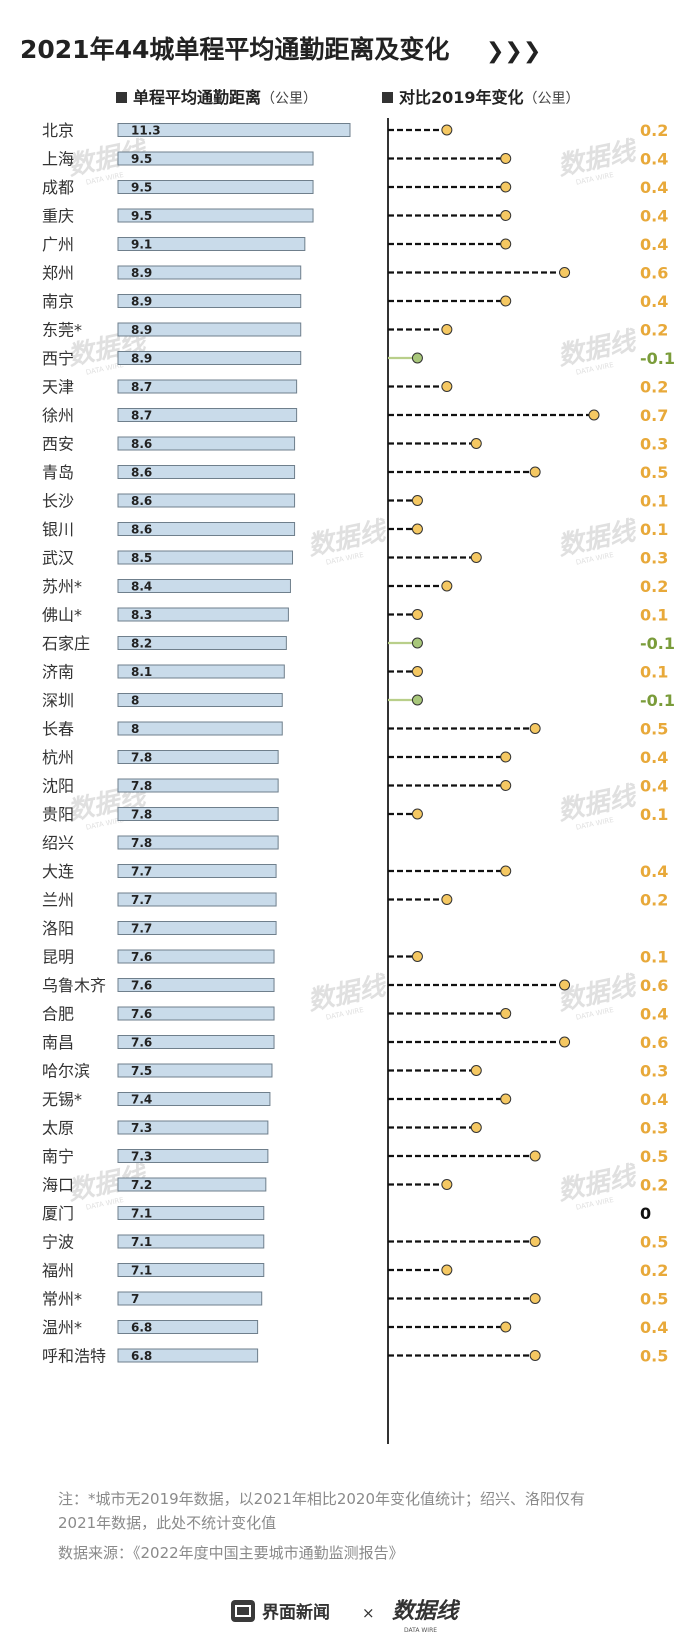 This screenshot has width=700, height=1641. I want to click on distance-label: 8.6, so click(141, 530).